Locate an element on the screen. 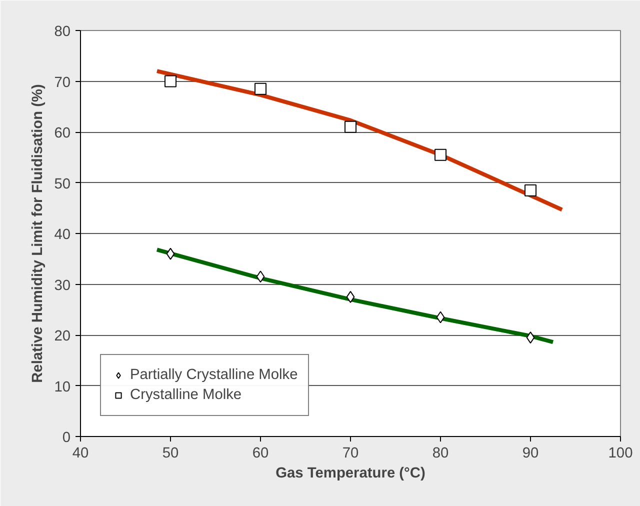 The image size is (640, 506). y-tick-label: 50 is located at coordinates (62, 184).